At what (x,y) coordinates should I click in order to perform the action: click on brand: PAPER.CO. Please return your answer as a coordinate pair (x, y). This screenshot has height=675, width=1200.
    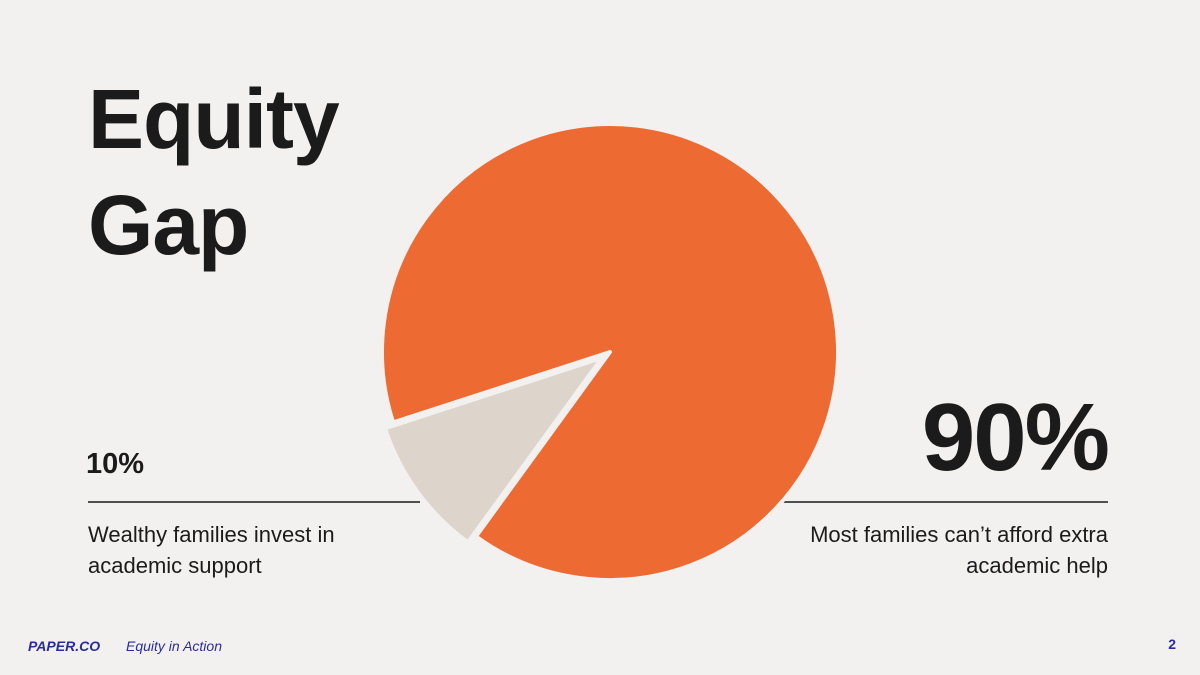
    Looking at the image, I should click on (64, 646).